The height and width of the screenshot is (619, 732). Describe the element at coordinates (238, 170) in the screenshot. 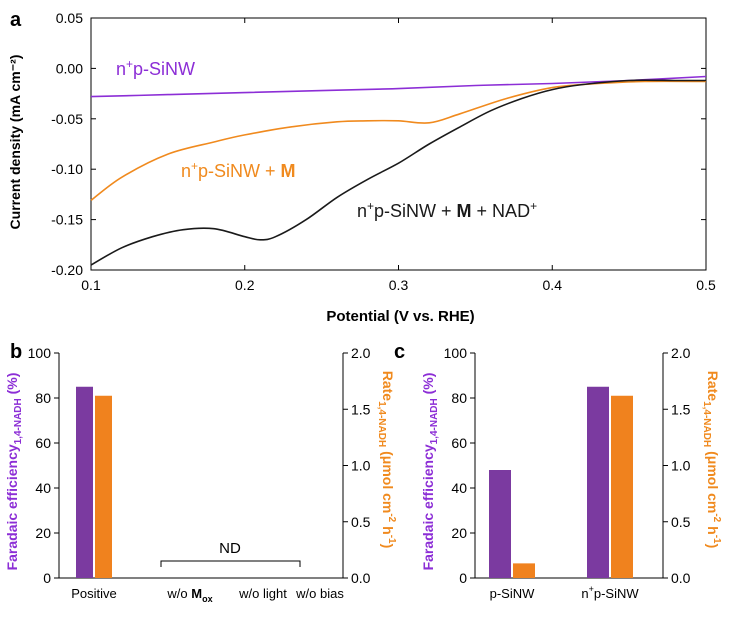

I see `series-label-np-sinw-m: n+p-SiNW + M` at that location.